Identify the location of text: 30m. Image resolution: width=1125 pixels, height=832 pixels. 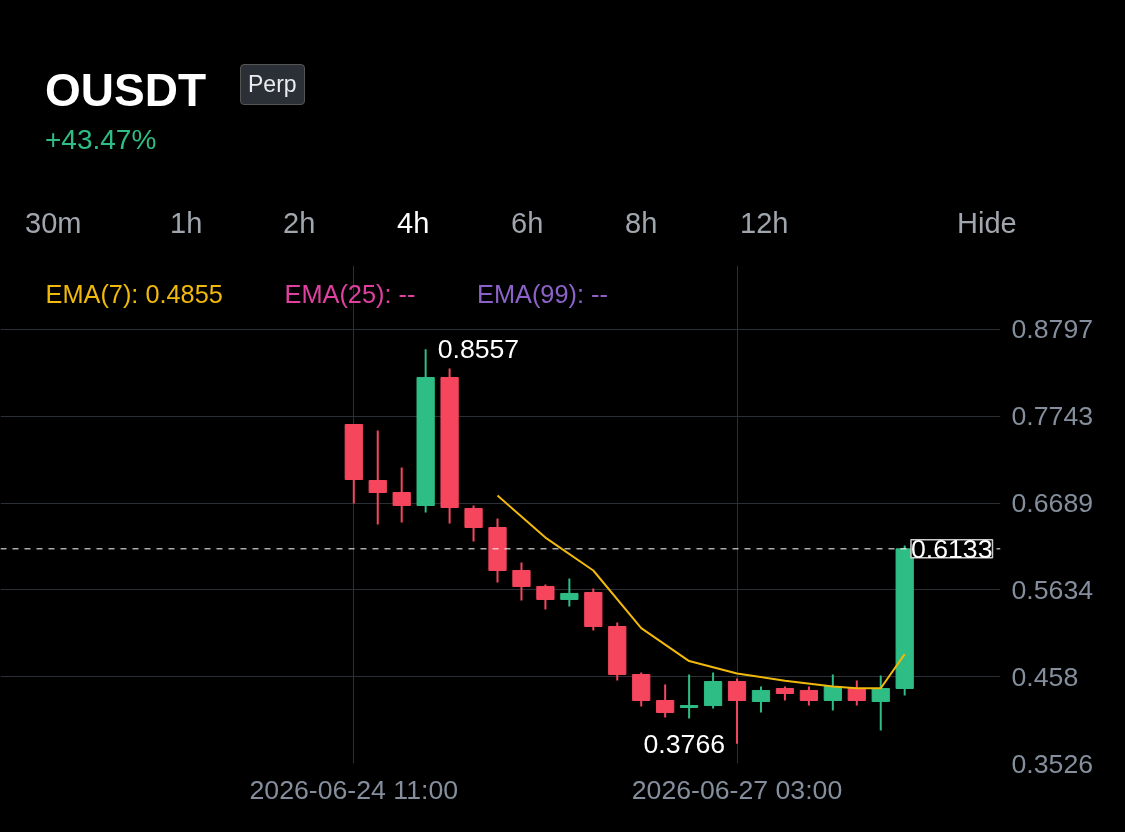
(53, 223).